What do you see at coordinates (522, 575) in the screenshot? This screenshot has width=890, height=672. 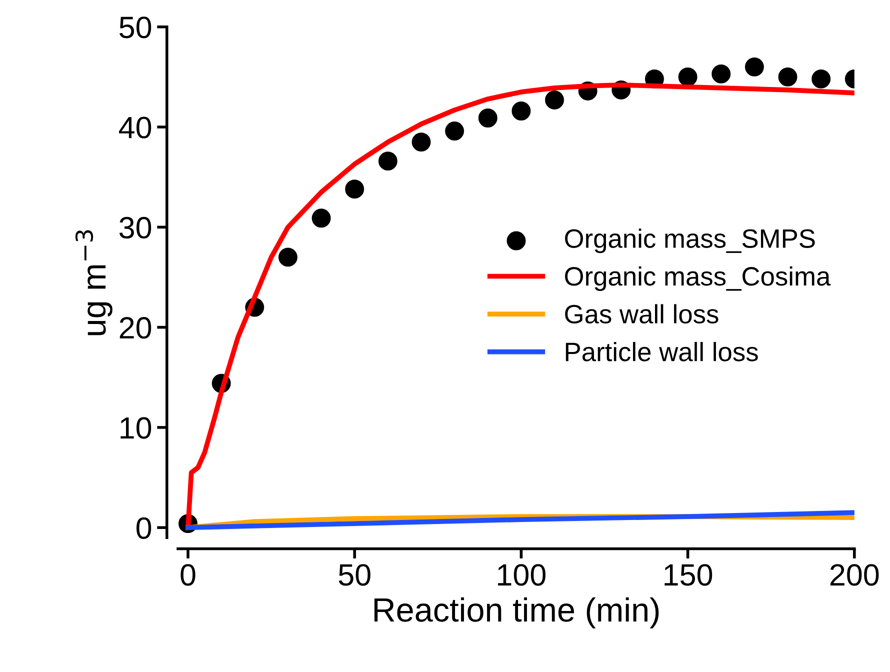 I see `x-tick-label: 100` at bounding box center [522, 575].